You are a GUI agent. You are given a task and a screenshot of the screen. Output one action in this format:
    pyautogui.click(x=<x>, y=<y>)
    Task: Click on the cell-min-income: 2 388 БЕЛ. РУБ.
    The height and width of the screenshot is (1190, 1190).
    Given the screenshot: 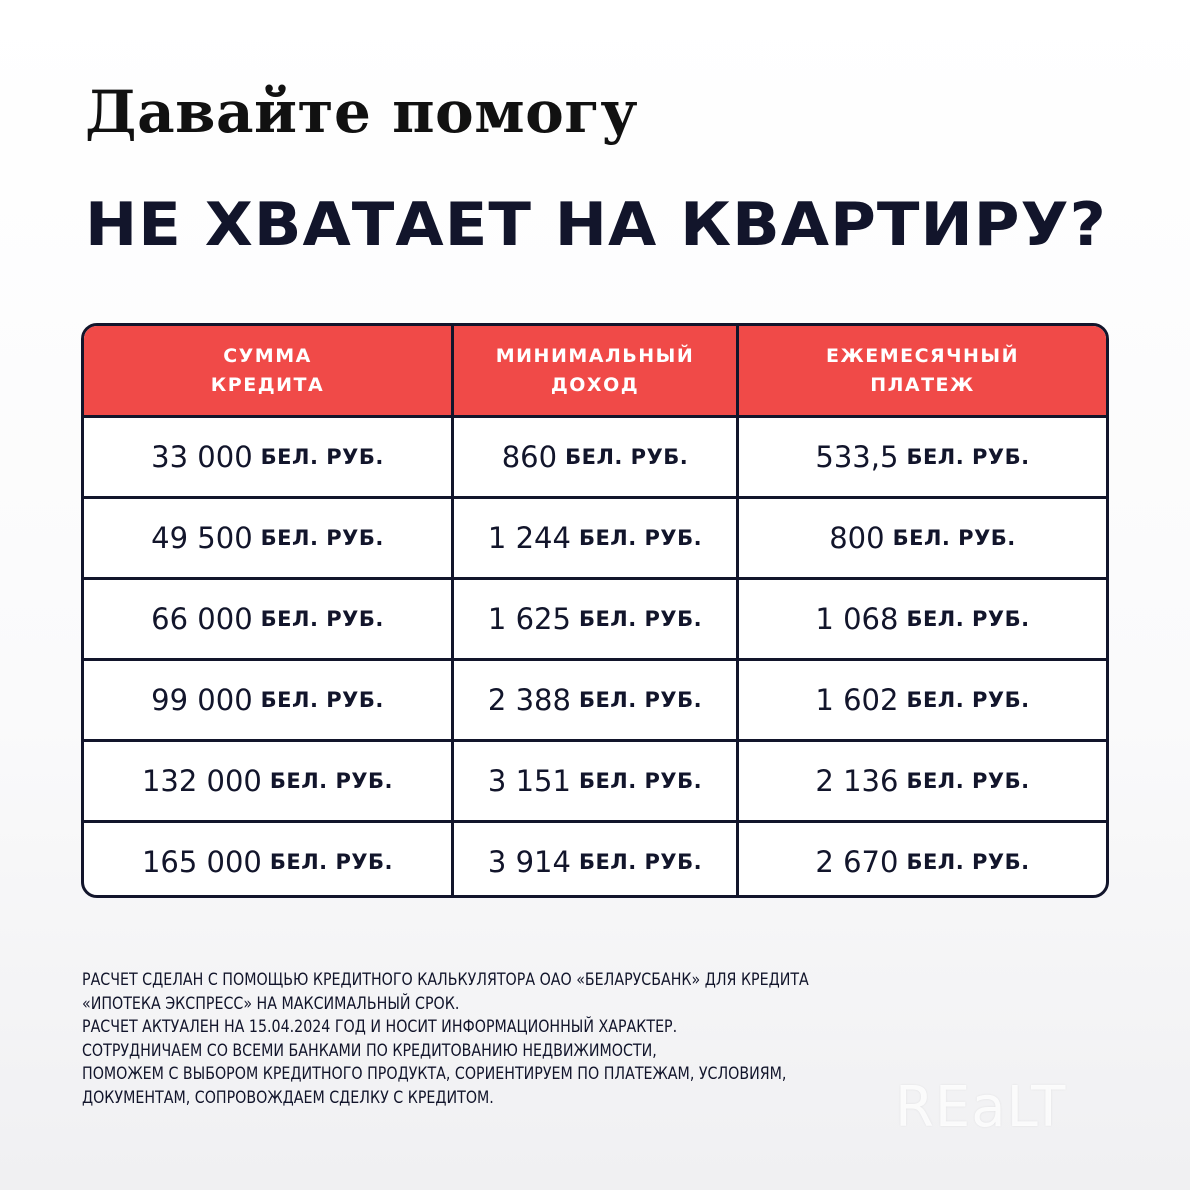 What is the action you would take?
    pyautogui.click(x=596, y=700)
    